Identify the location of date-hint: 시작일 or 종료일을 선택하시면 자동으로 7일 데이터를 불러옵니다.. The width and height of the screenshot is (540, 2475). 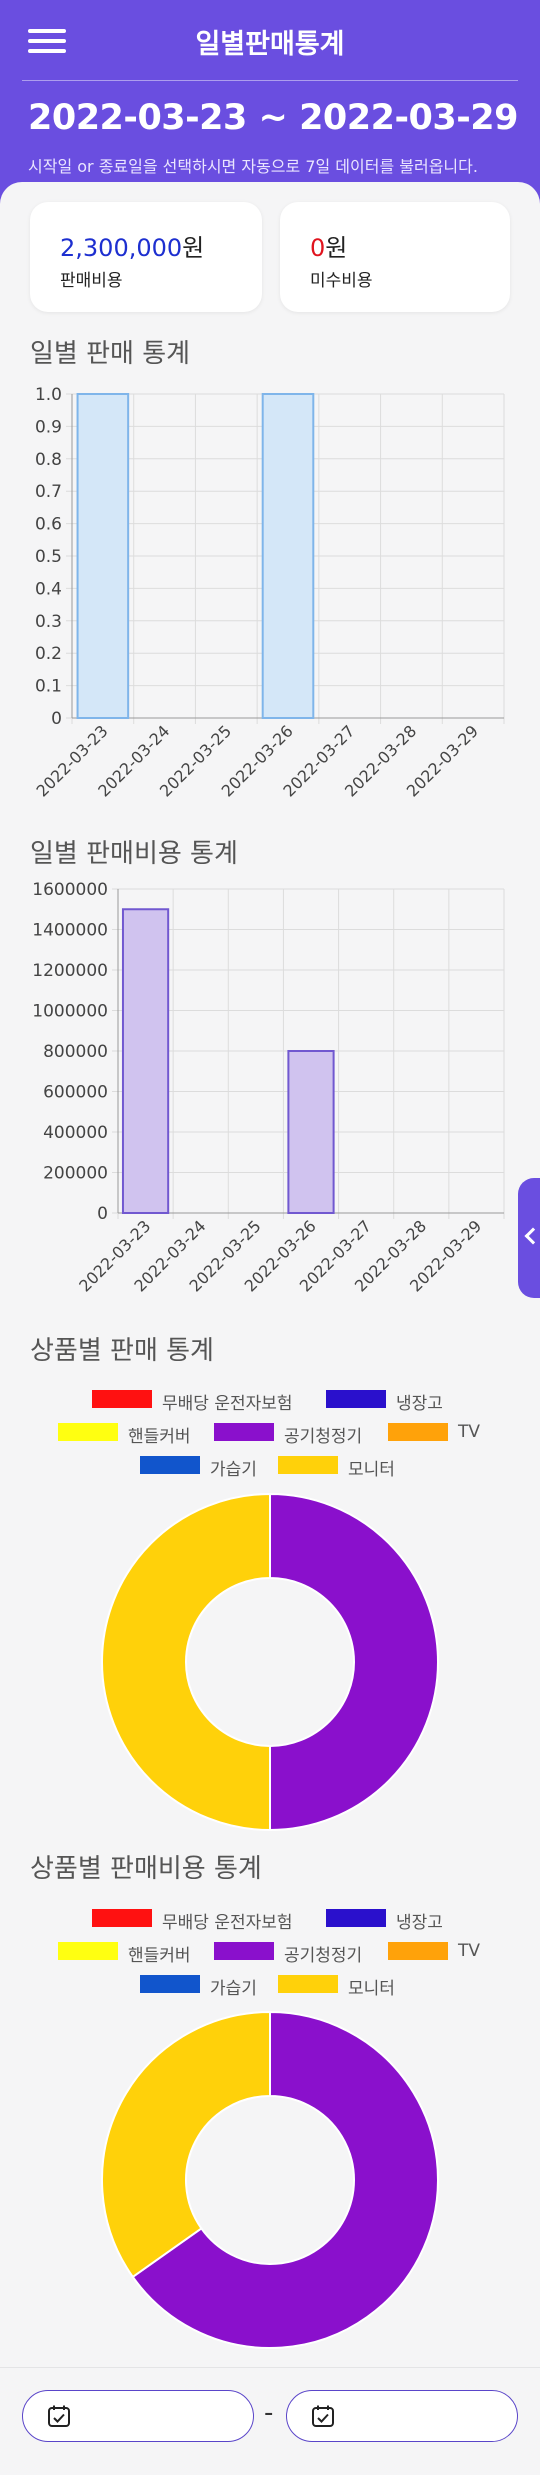
(253, 166).